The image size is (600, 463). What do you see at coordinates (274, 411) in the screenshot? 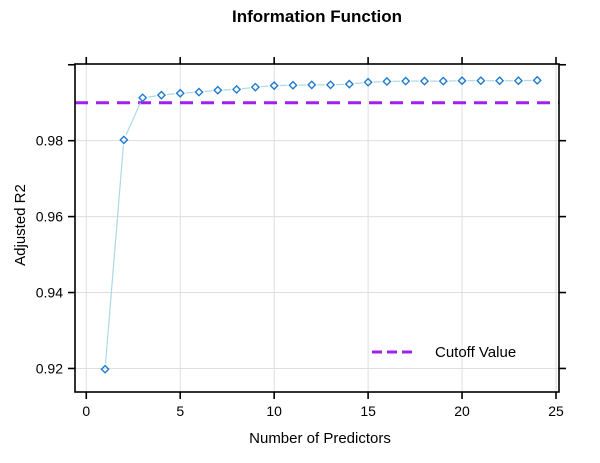
I see `x-tick-label: 10` at bounding box center [274, 411].